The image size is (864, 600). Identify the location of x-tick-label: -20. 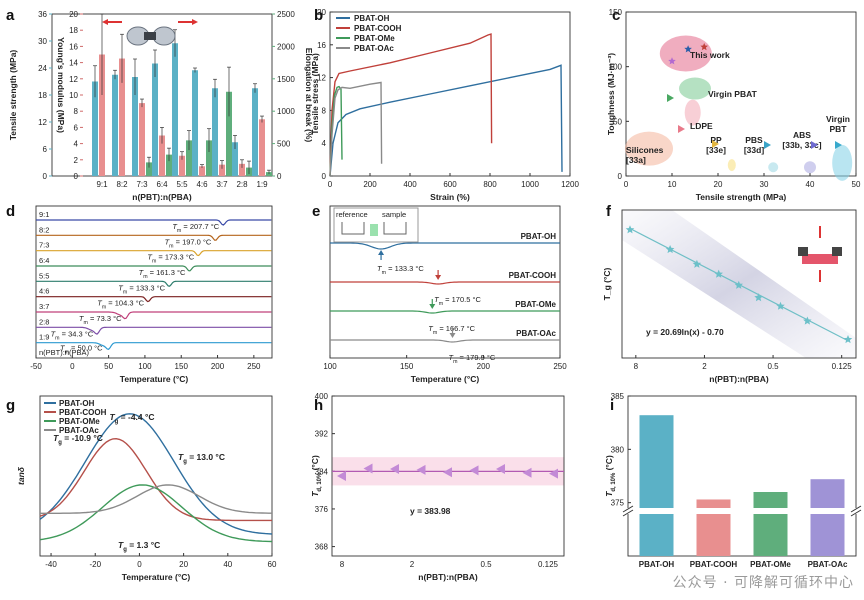
(95, 564).